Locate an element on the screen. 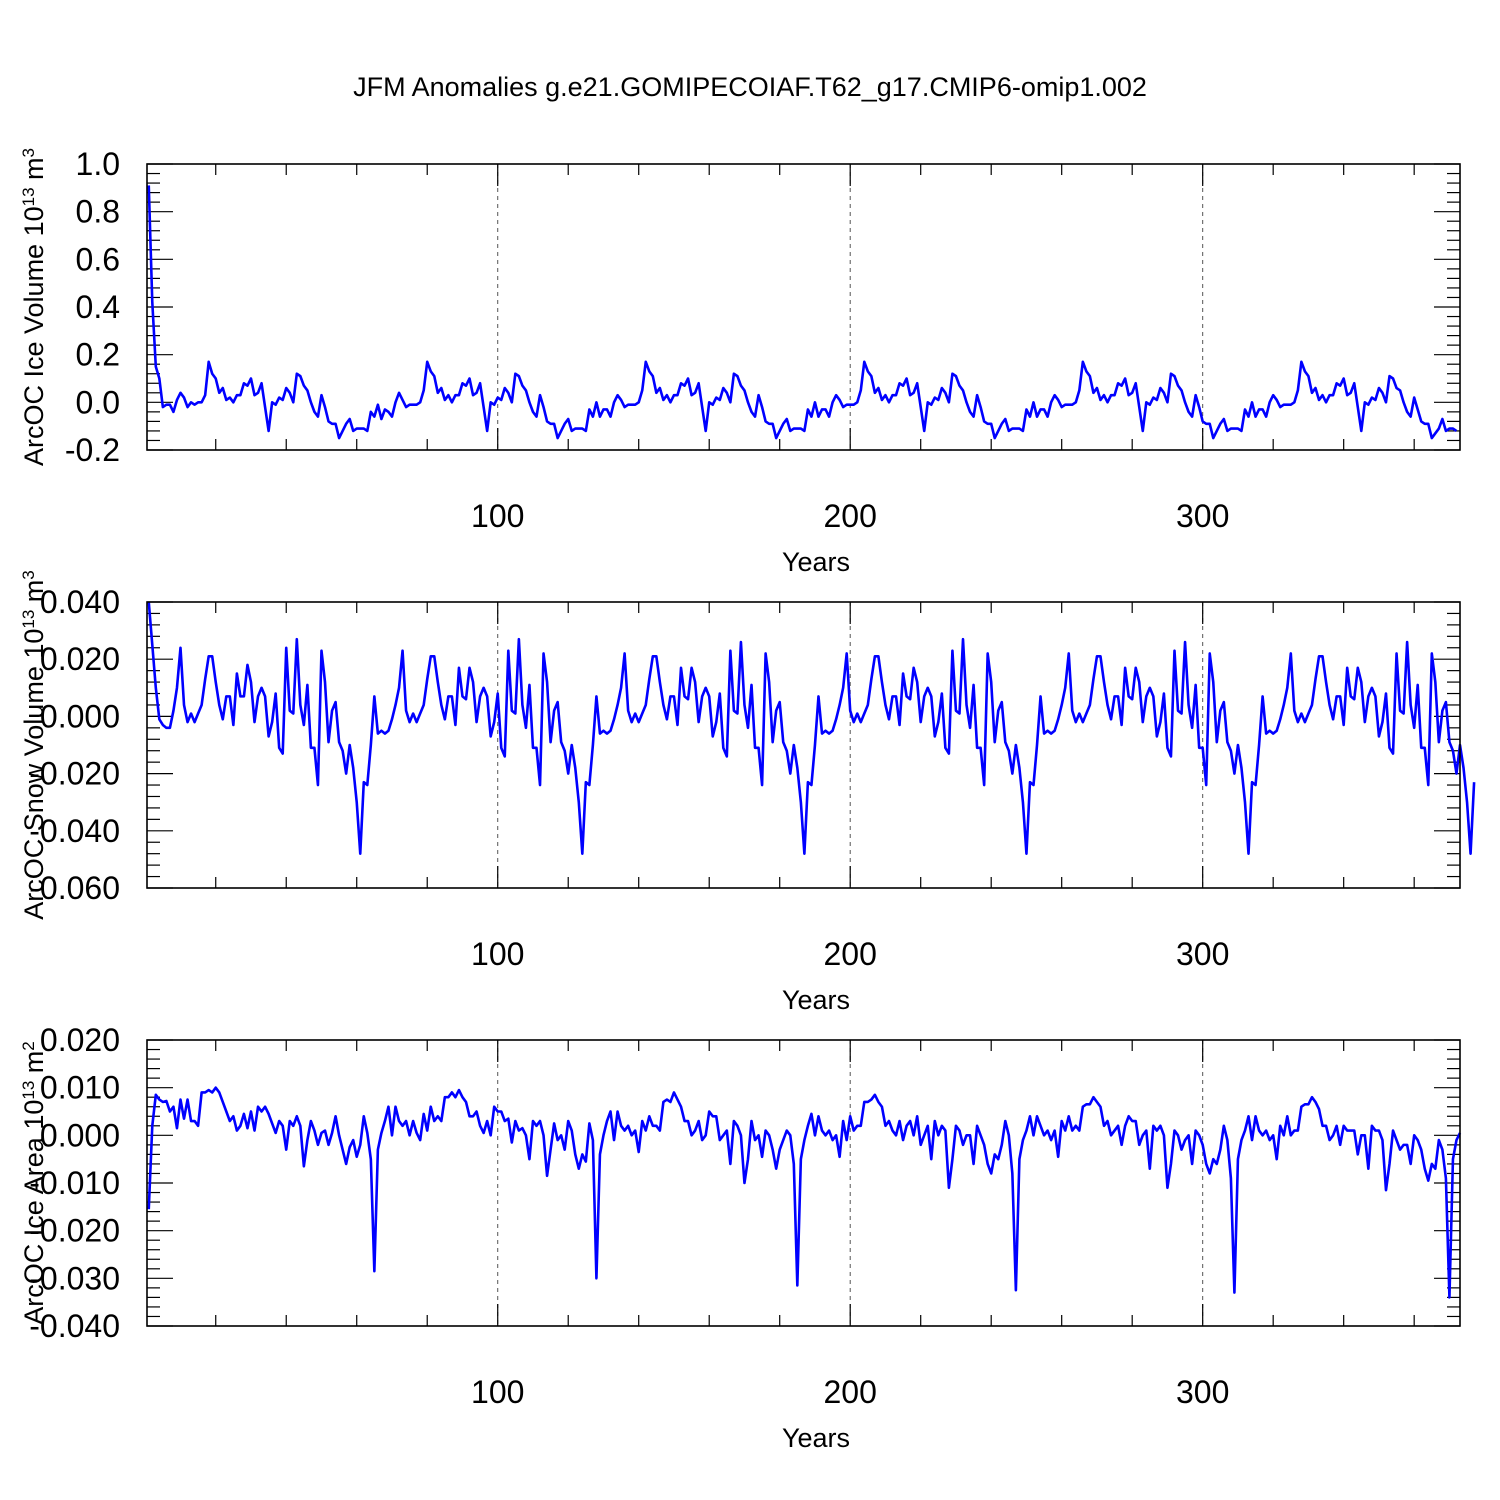 The width and height of the screenshot is (1500, 1500). y-axis-label-text: ArcOC Ice Volume 10 is located at coordinates (34, 336).